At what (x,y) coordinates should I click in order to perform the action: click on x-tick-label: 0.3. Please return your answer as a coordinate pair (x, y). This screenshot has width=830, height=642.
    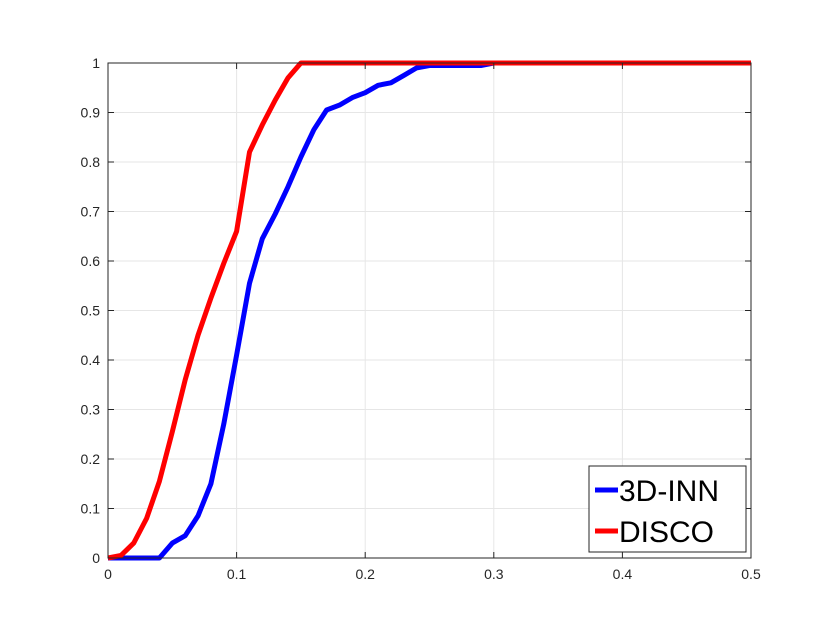
    Looking at the image, I should click on (494, 574).